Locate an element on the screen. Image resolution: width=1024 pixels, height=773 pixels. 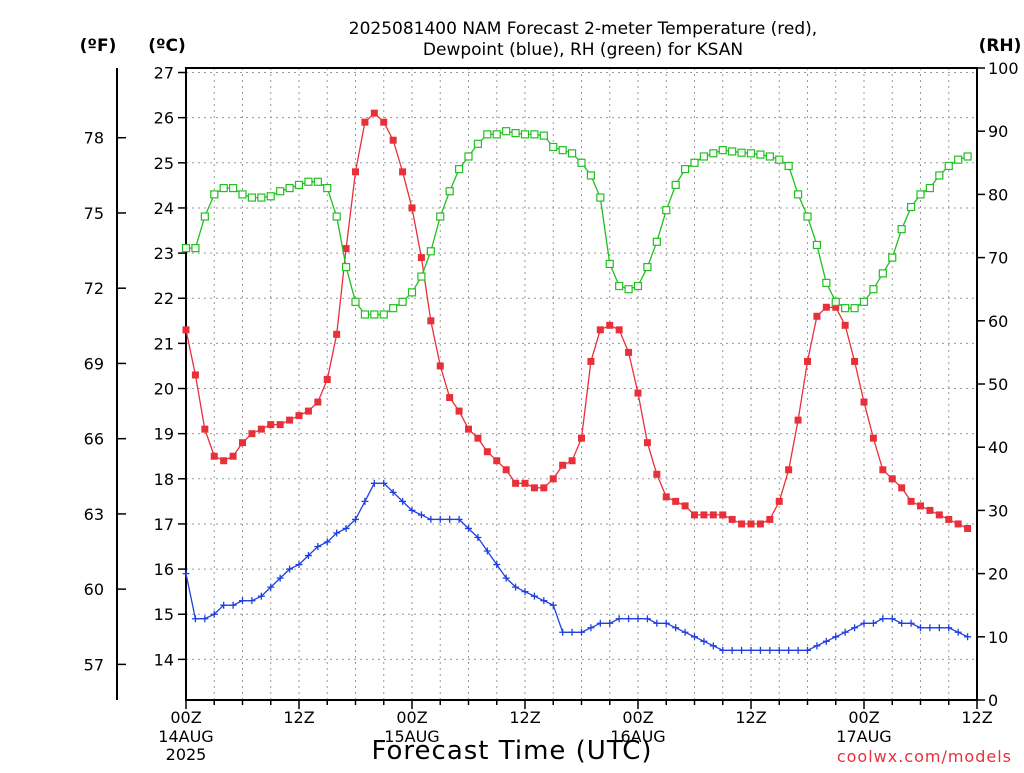
celsius-tick-label: 16 is located at coordinates (164, 569).